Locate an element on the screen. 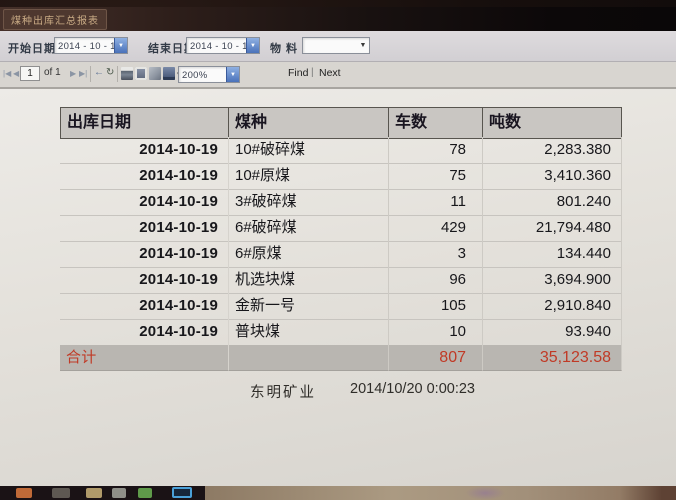  print-icon is located at coordinates (127, 73).